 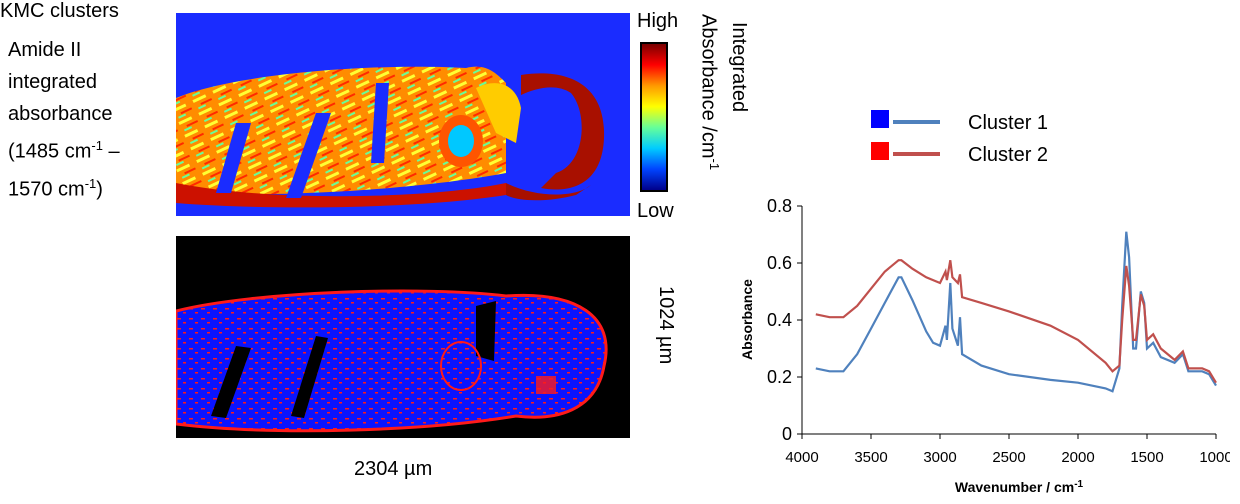 What do you see at coordinates (654, 117) in the screenshot?
I see `colorbar` at bounding box center [654, 117].